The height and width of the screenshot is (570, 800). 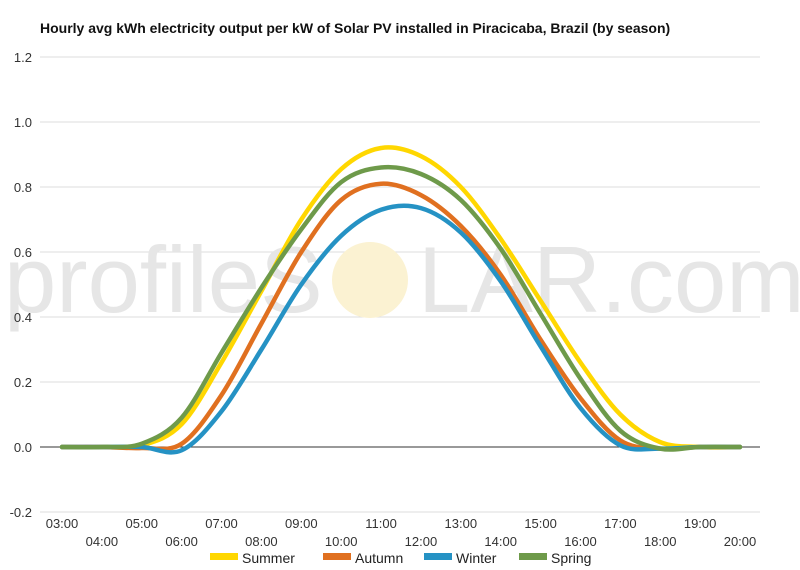 What do you see at coordinates (379, 558) in the screenshot?
I see `legend-label: Autumn` at bounding box center [379, 558].